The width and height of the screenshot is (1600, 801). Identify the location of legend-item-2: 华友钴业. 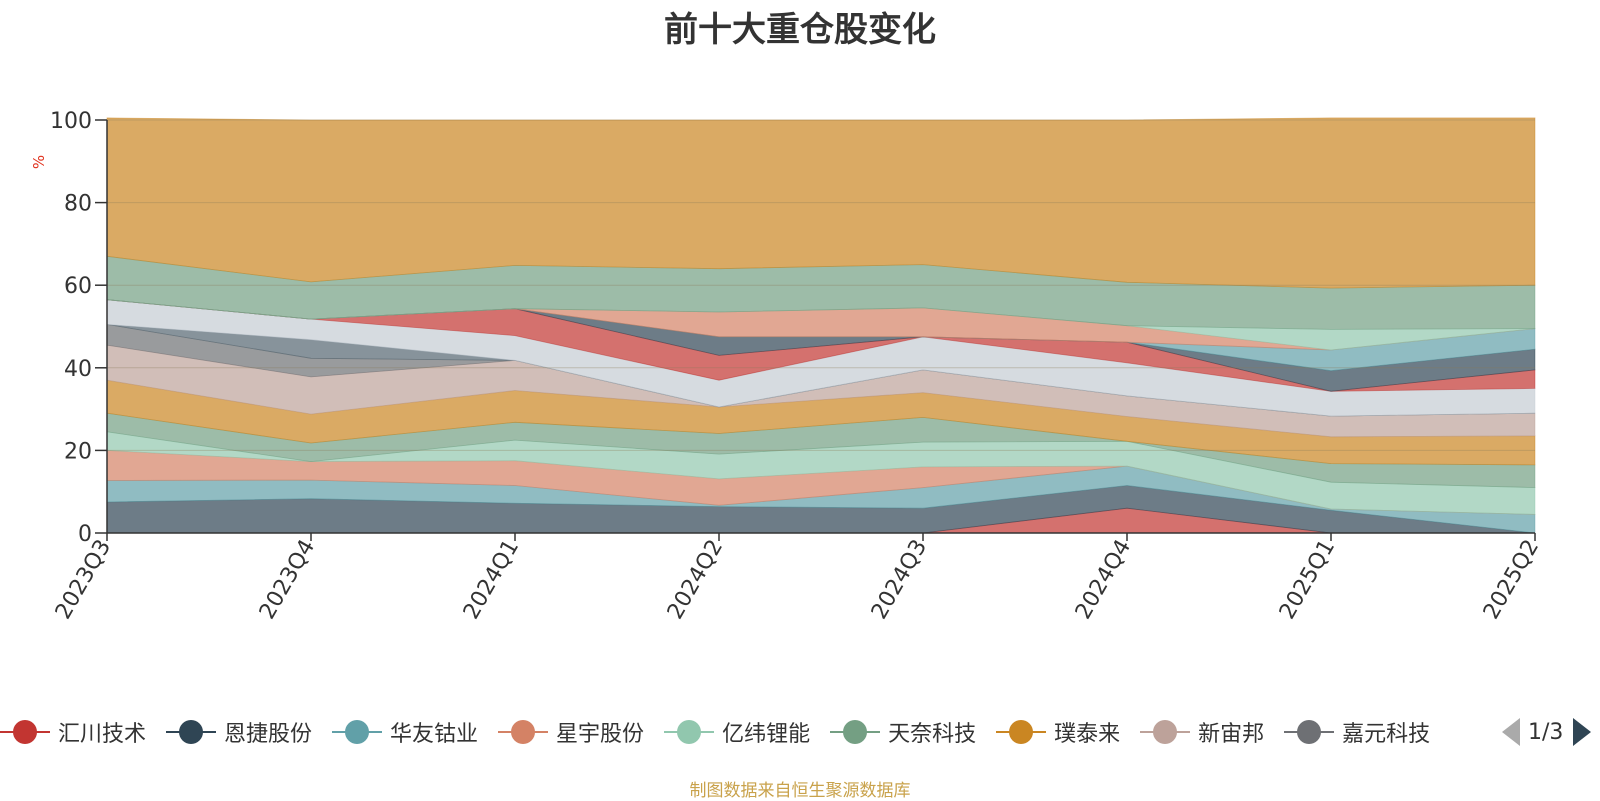
(405, 732).